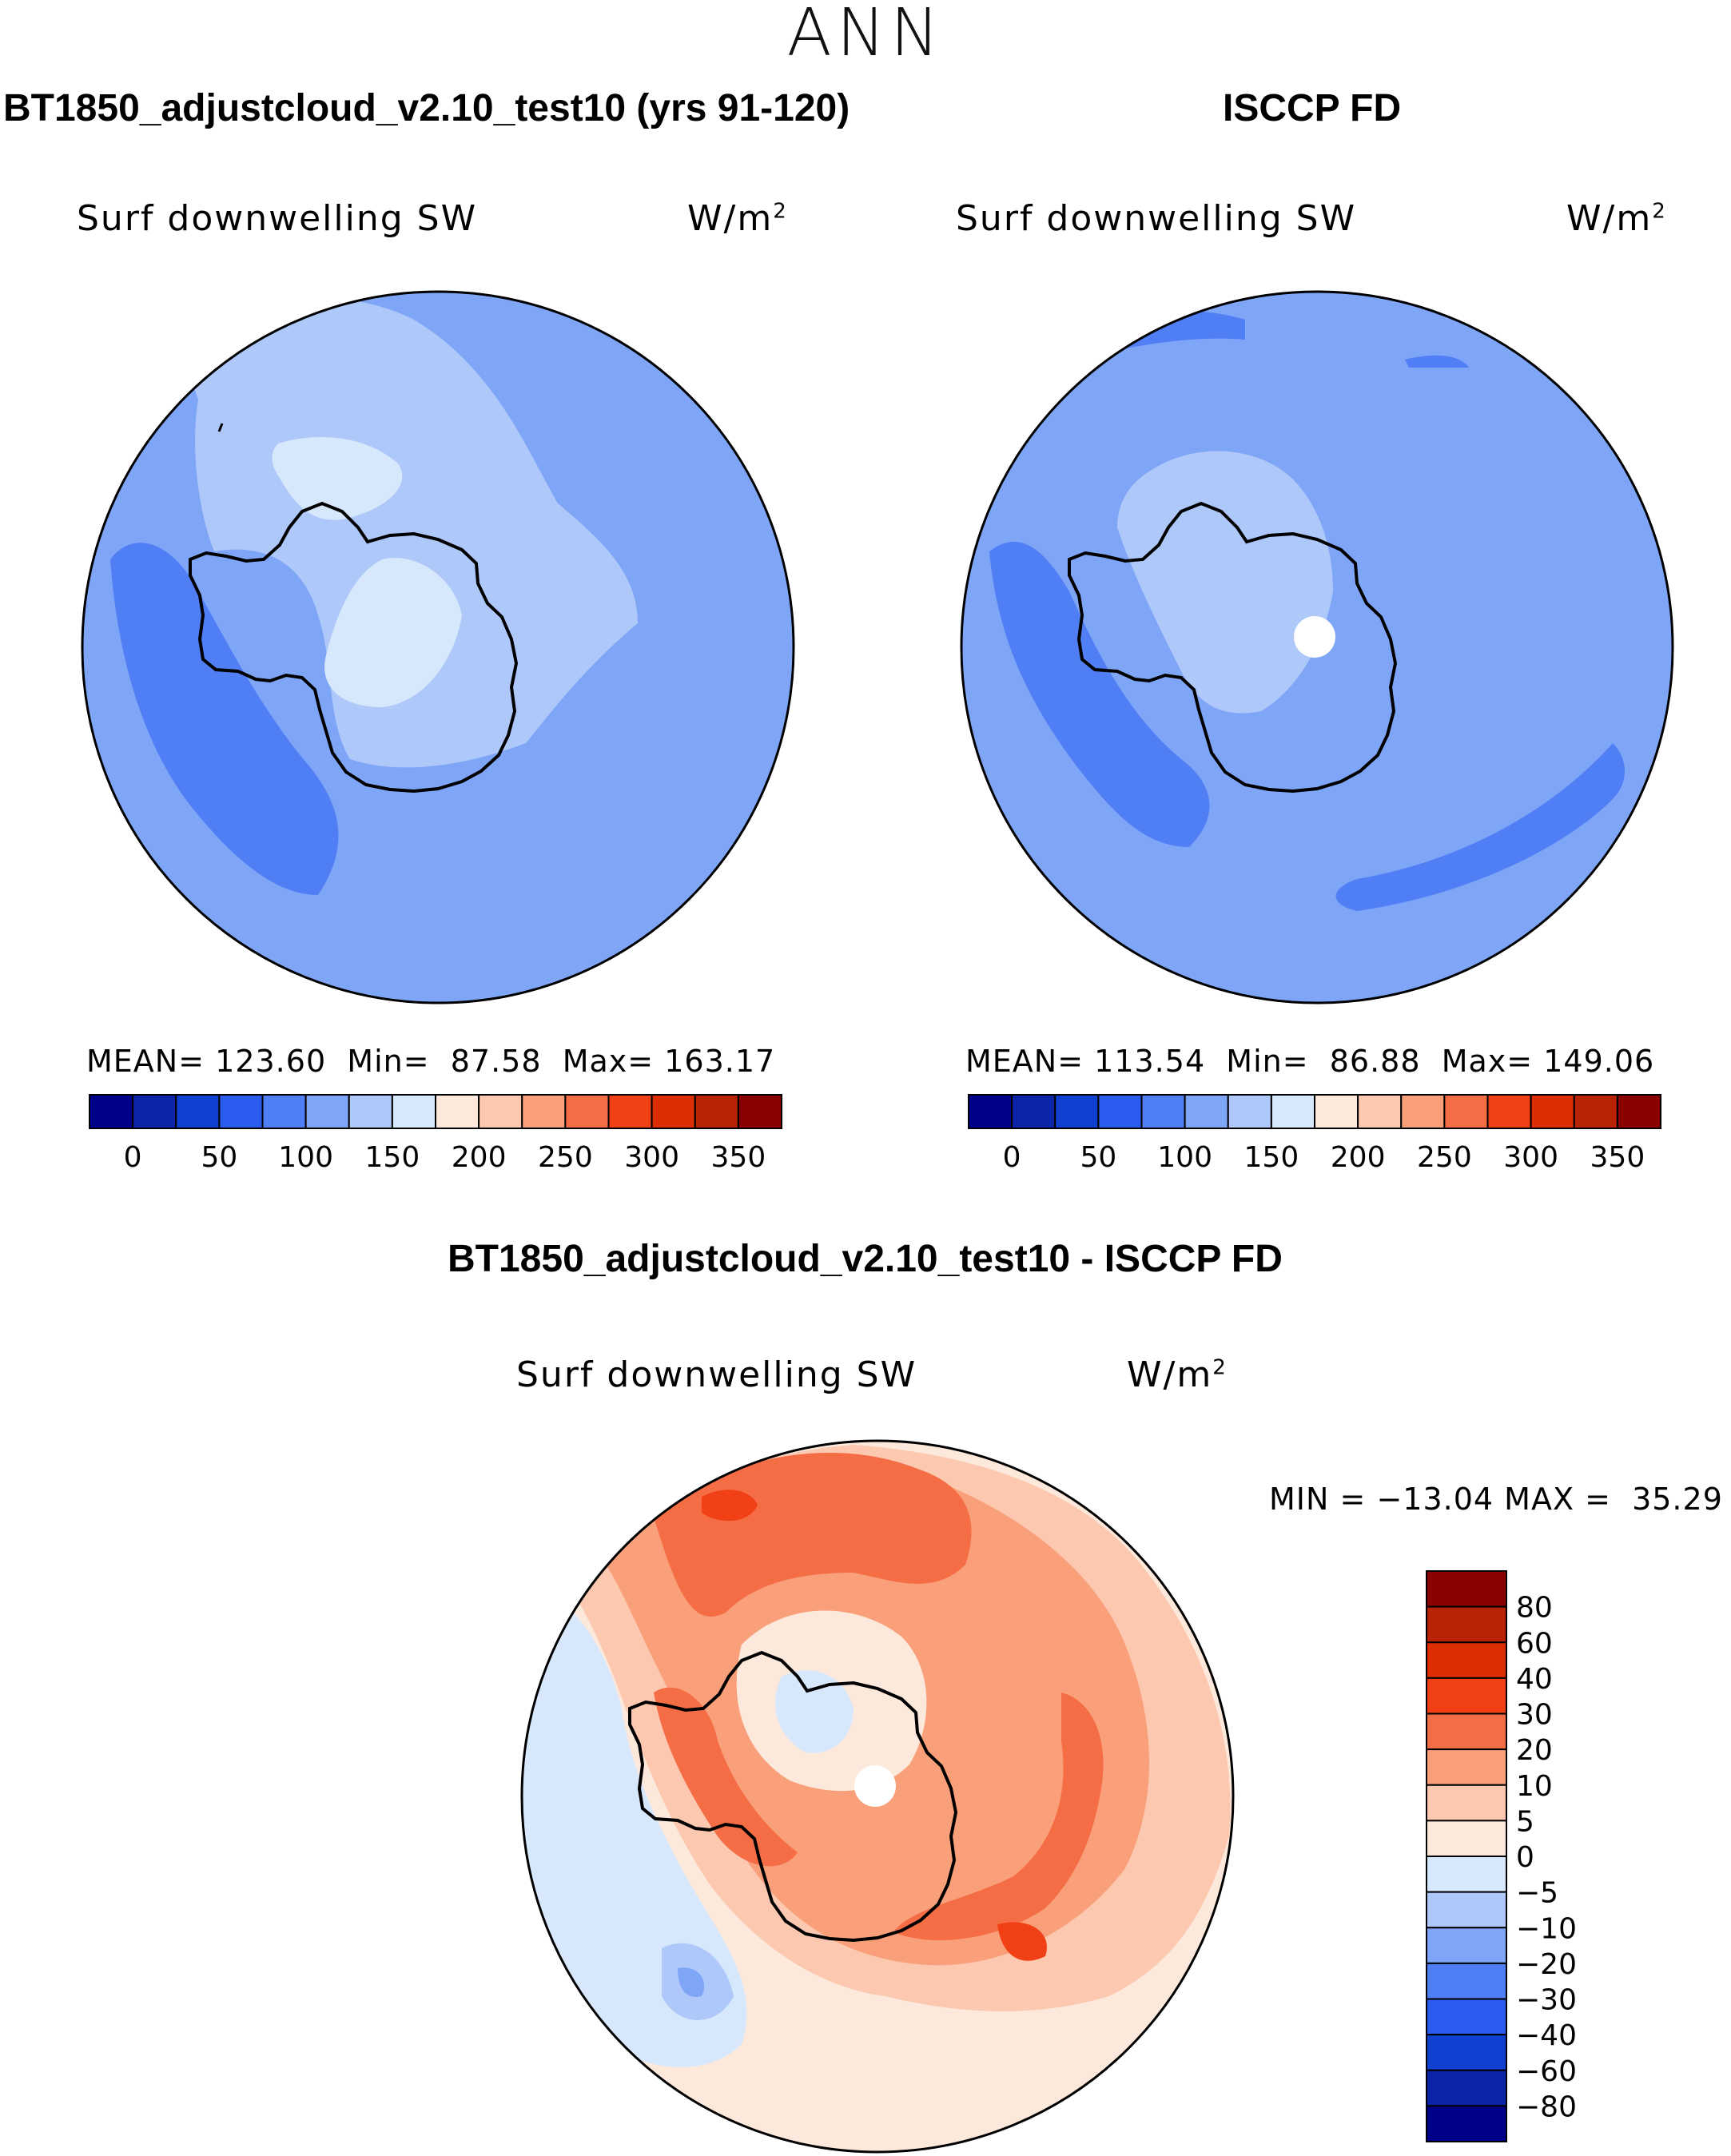 This screenshot has width=1731, height=2156. I want to click on diff-colorbar-tick-label: 10, so click(1535, 1786).